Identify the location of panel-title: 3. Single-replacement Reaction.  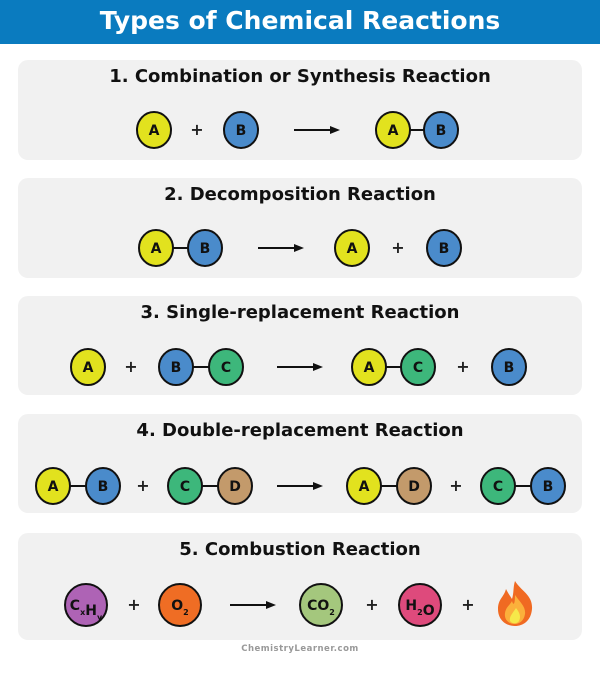
(300, 312).